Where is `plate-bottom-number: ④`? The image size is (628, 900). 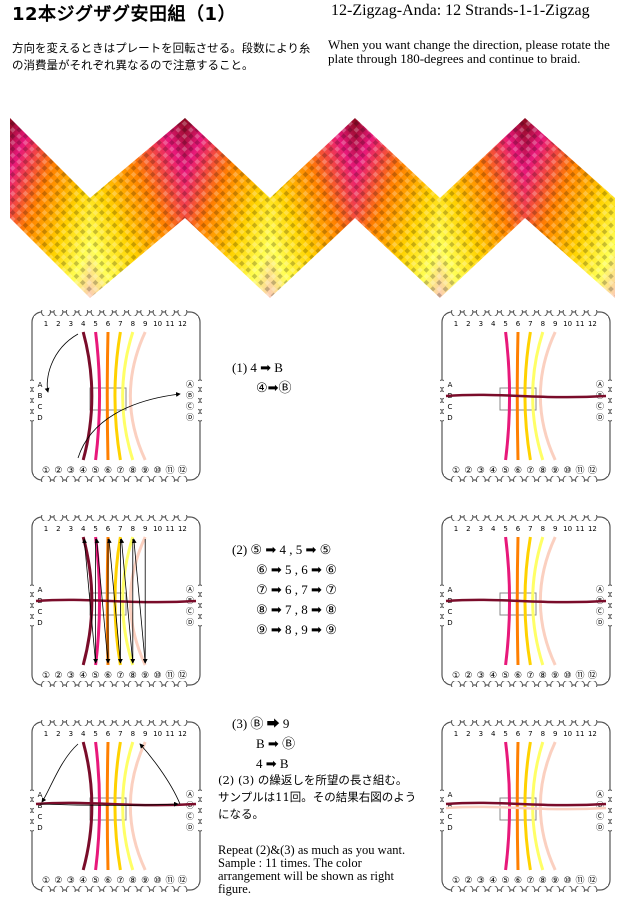 plate-bottom-number: ④ is located at coordinates (83, 881).